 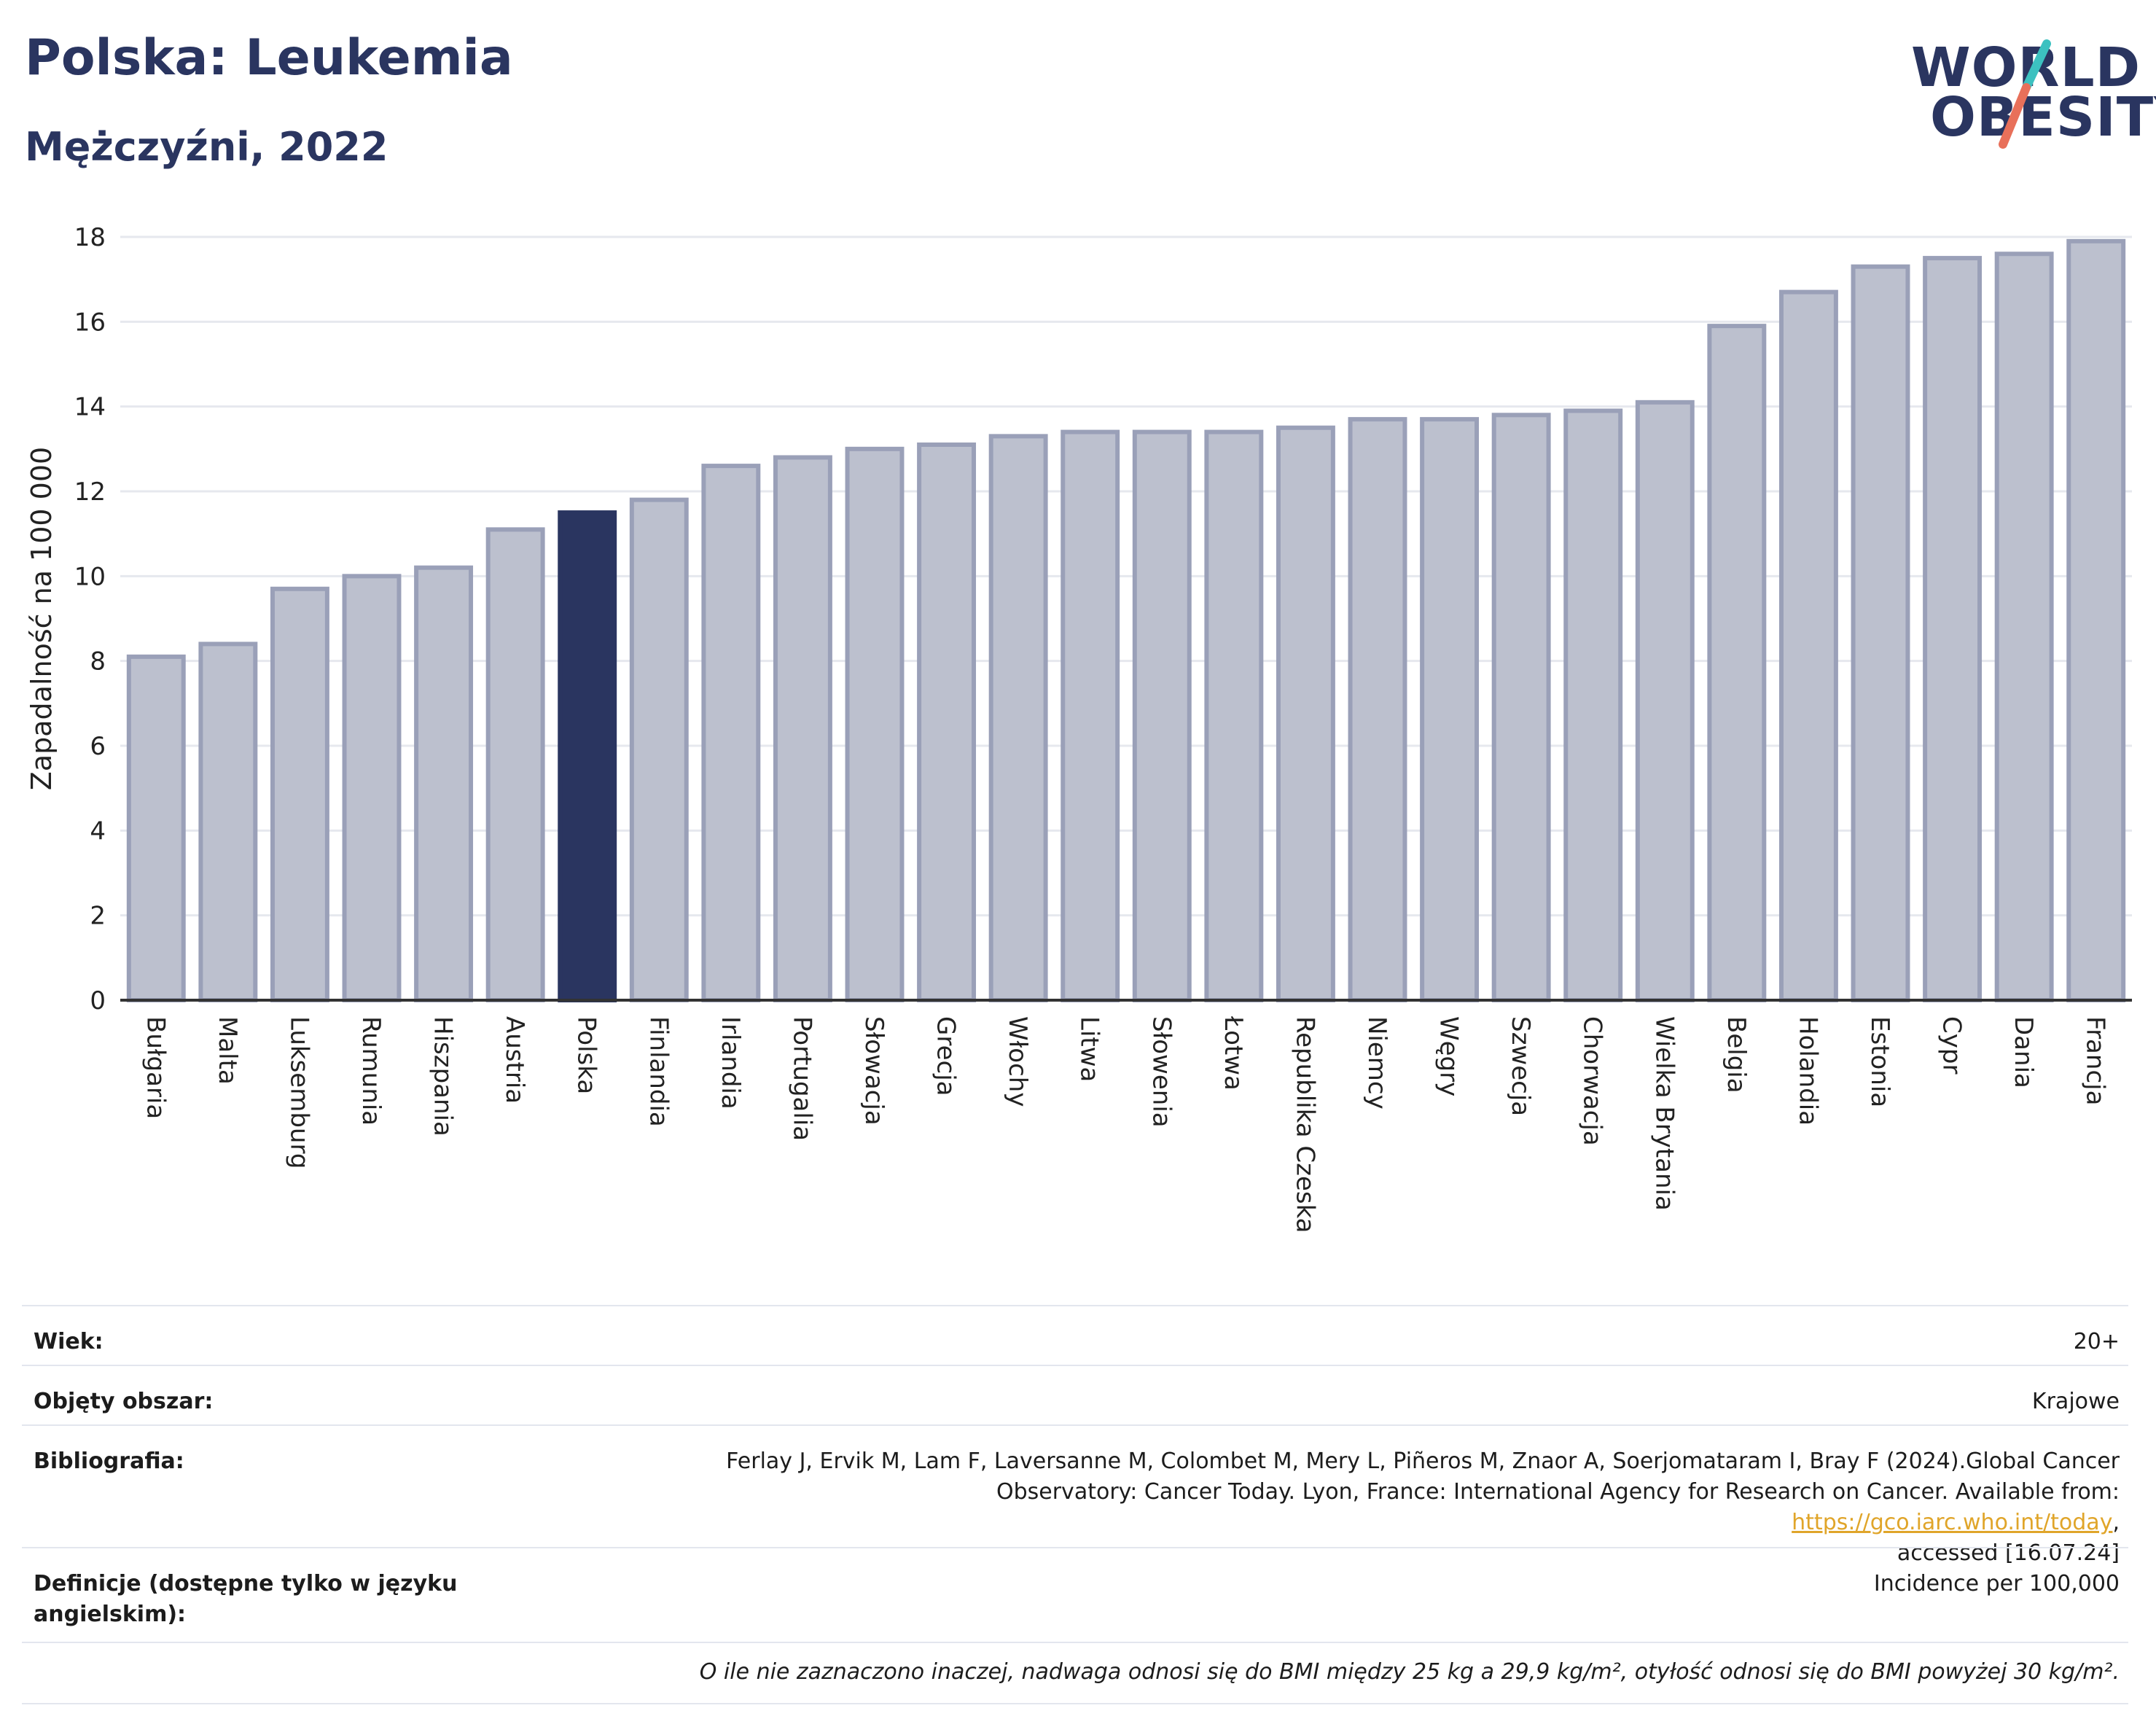 I want to click on y-tick-label: 10, so click(x=90, y=576).